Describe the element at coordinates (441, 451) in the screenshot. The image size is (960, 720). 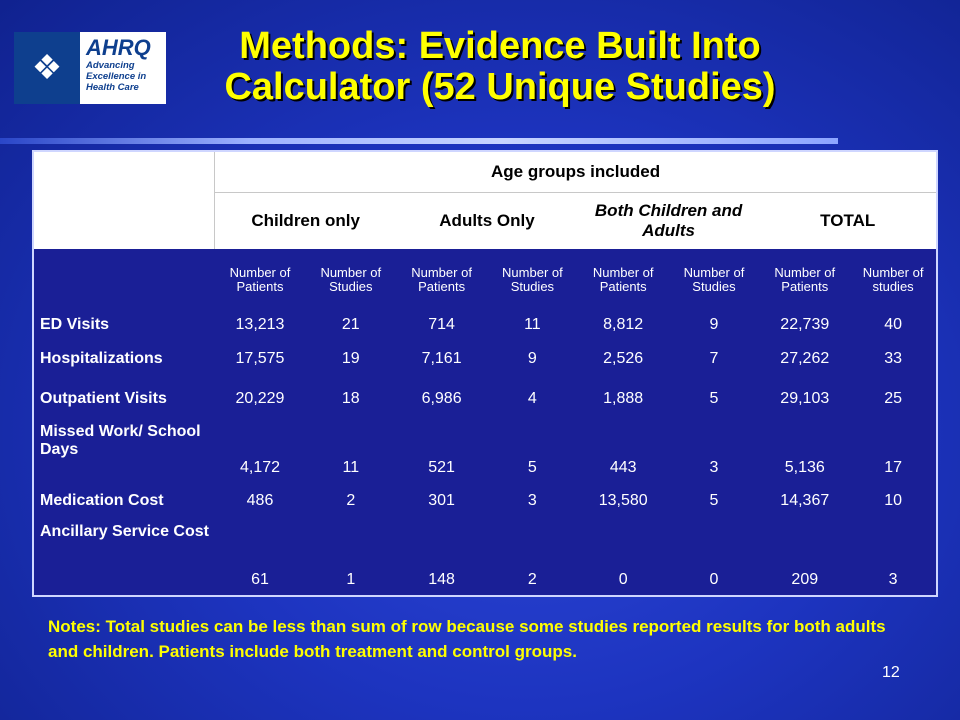
I see `table-cell: 521` at that location.